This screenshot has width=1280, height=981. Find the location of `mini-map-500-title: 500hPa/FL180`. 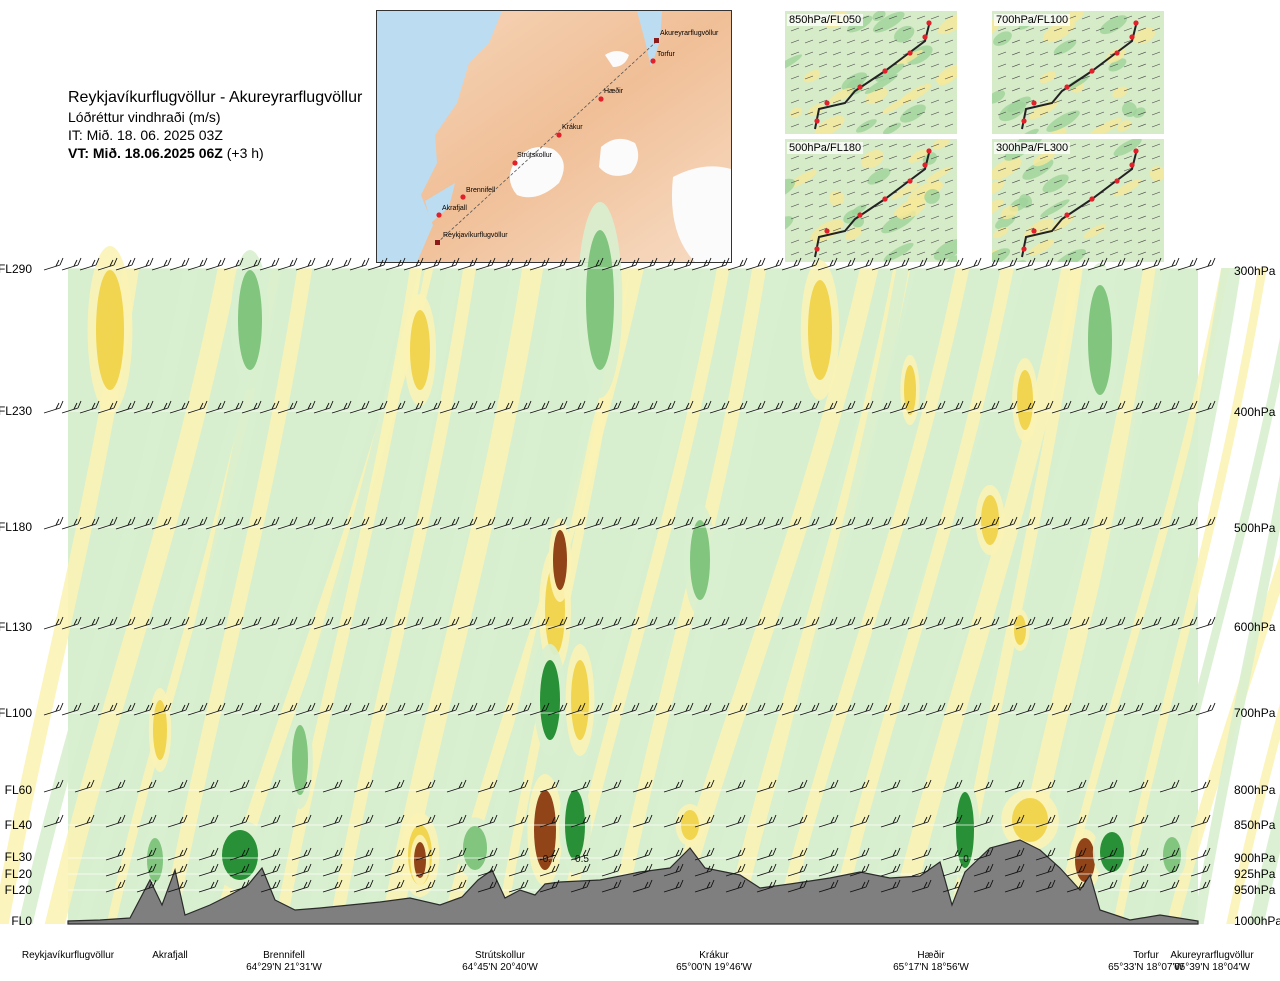

mini-map-500-title: 500hPa/FL180 is located at coordinates (825, 148).